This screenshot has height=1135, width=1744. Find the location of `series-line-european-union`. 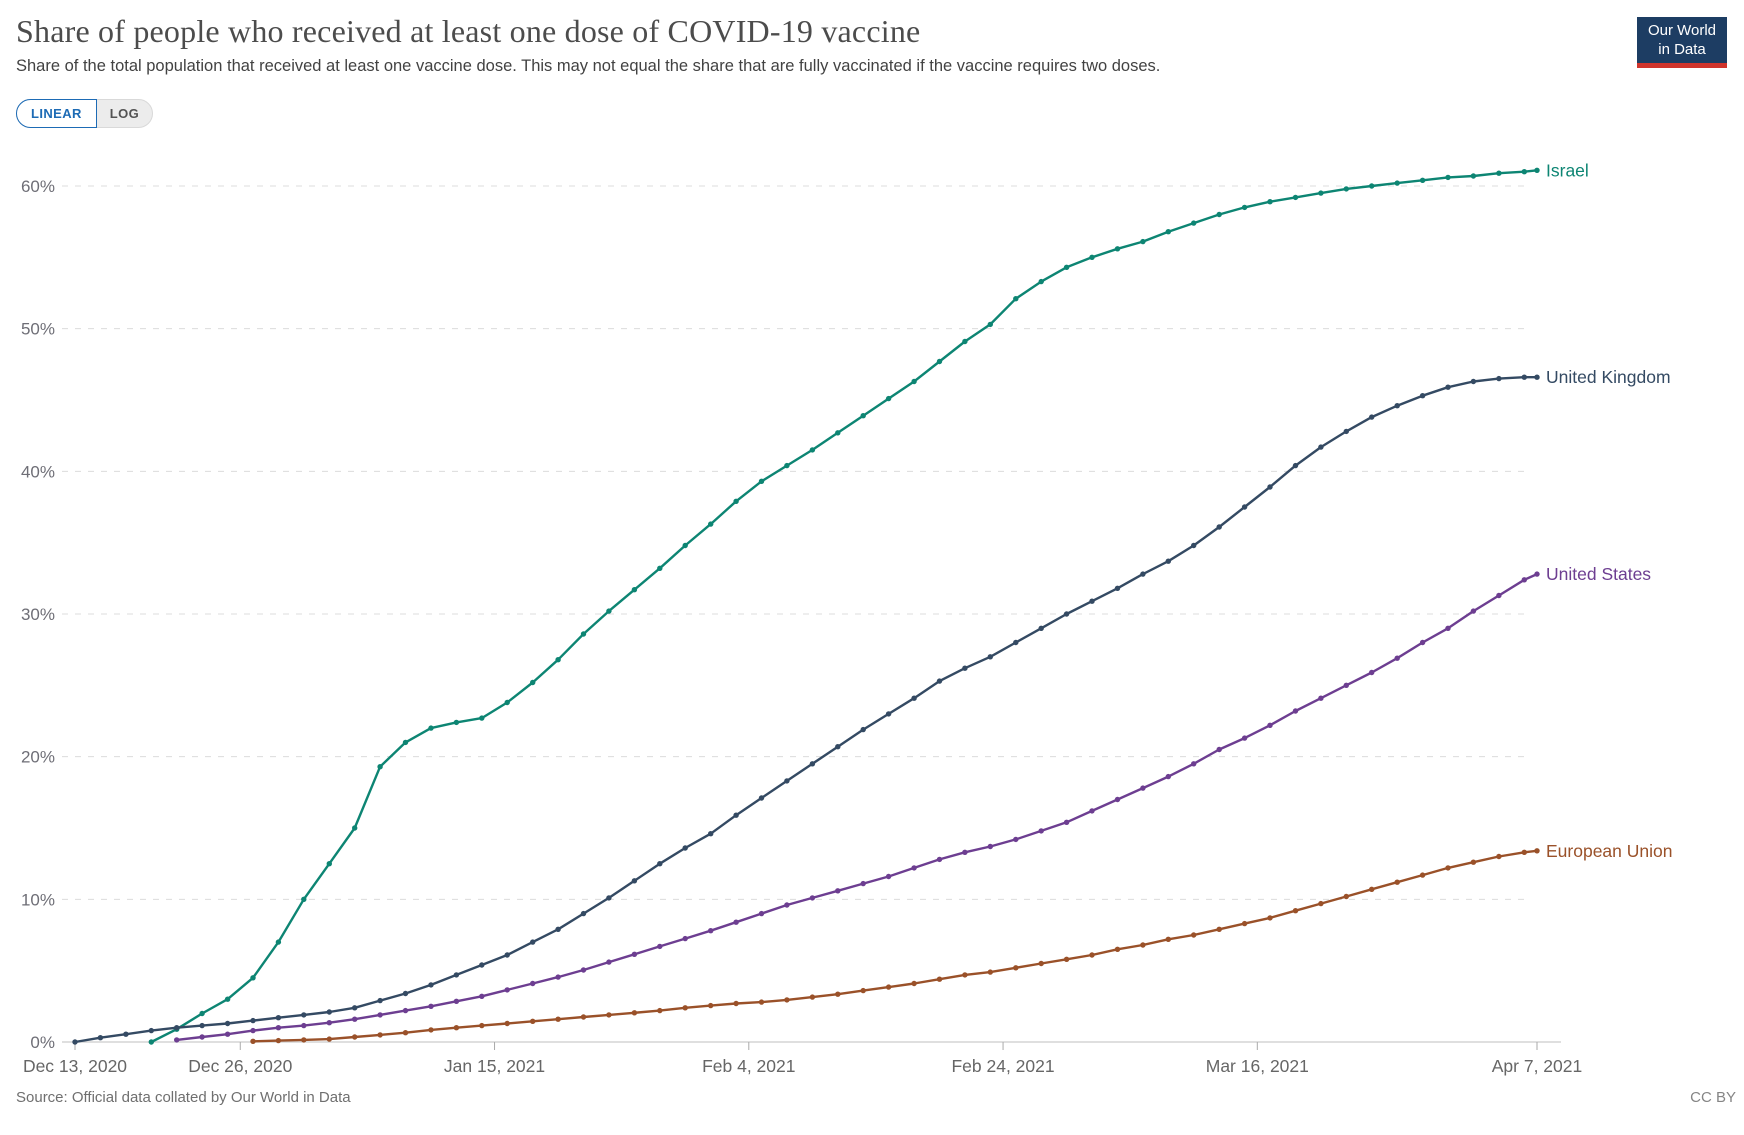

series-line-european-union is located at coordinates (895, 946).